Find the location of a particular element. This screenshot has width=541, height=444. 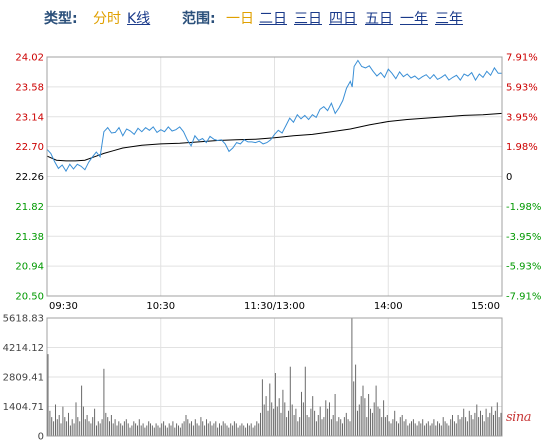

change-tick-label: 1.98% is located at coordinates (522, 147).